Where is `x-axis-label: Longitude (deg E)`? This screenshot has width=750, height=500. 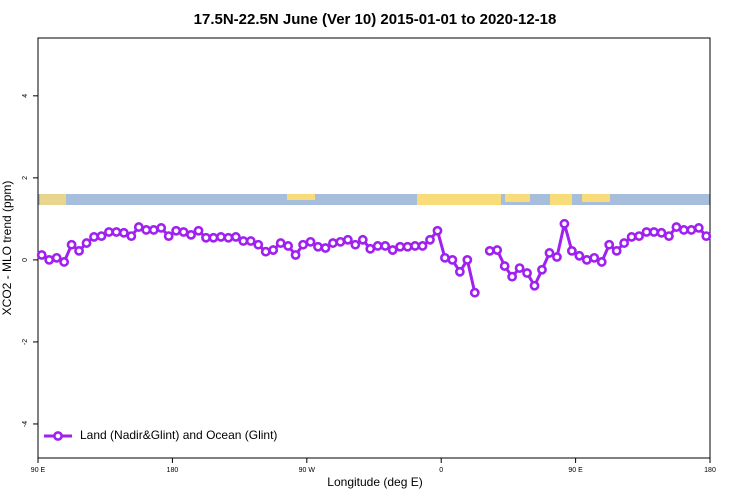
x-axis-label: Longitude (deg E) is located at coordinates (374, 482).